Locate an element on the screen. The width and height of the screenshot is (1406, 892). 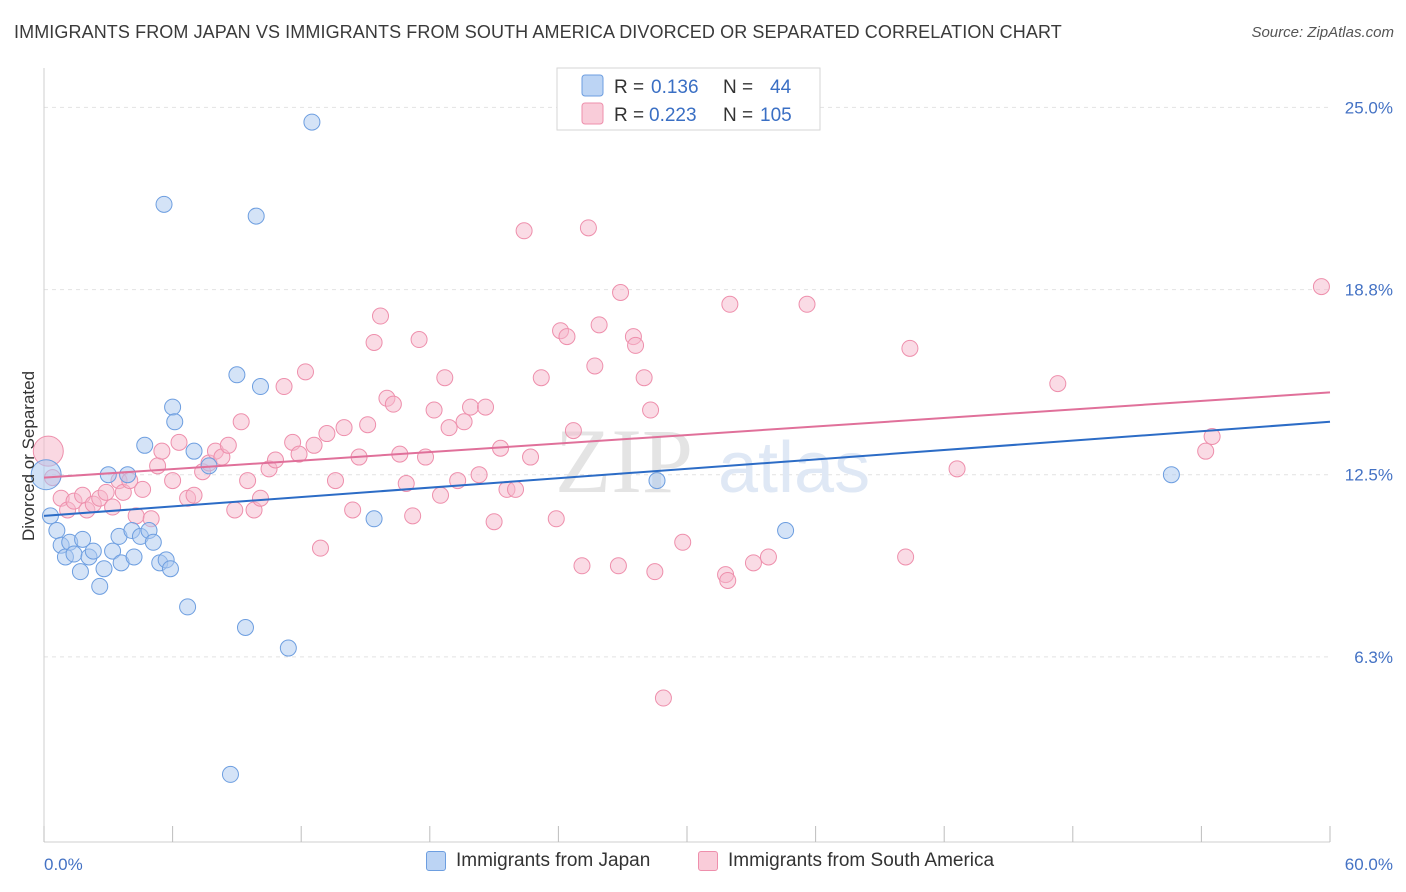
bottom-legend-swatch-japan is located at coordinates (436, 861).